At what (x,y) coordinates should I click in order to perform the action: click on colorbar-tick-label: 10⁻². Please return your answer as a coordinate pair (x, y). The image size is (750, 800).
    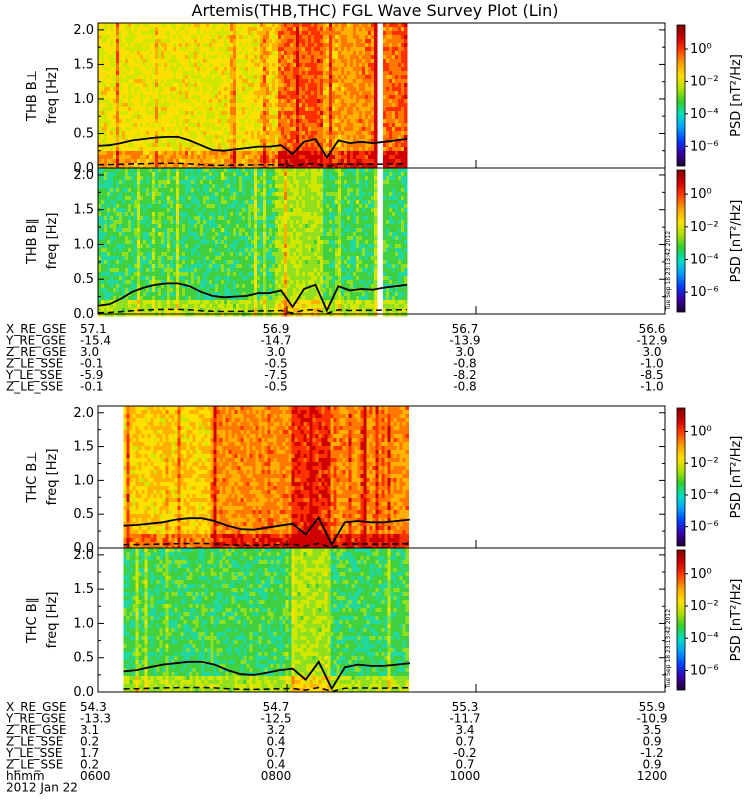
    Looking at the image, I should click on (704, 606).